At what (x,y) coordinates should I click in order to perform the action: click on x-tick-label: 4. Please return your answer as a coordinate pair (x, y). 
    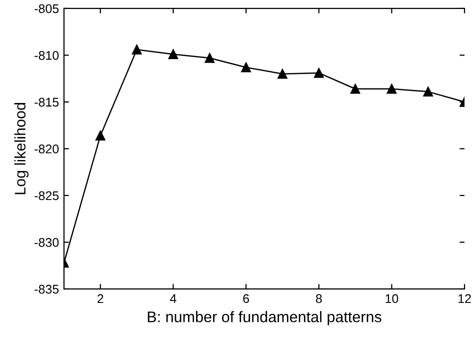
    Looking at the image, I should click on (173, 298).